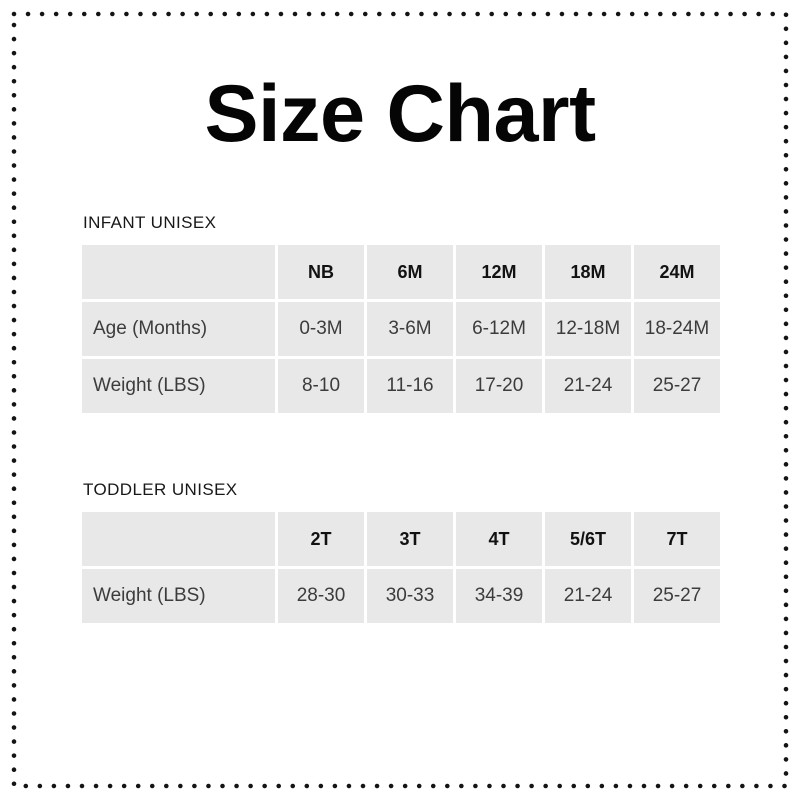  What do you see at coordinates (150, 222) in the screenshot?
I see `infant-section-label: INFANT UNISEX` at bounding box center [150, 222].